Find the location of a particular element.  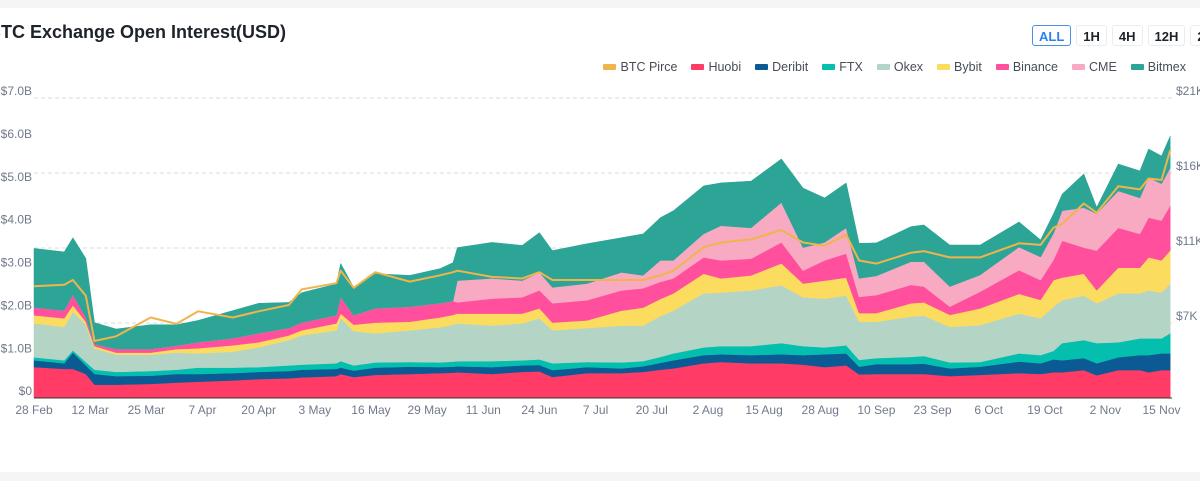

legend-item-cme: CME is located at coordinates (1094, 67).